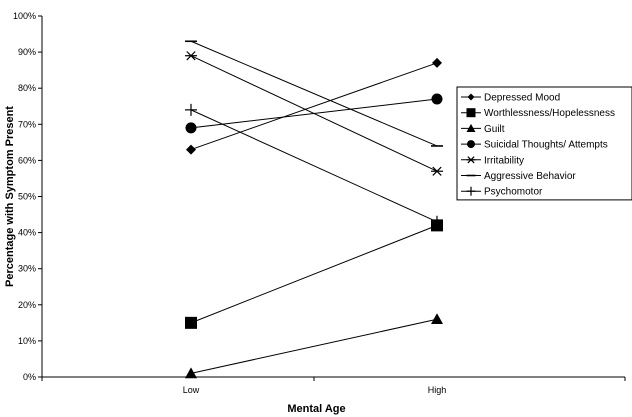 The width and height of the screenshot is (632, 417). Describe the element at coordinates (24, 16) in the screenshot. I see `y-tick-label: 100%` at that location.